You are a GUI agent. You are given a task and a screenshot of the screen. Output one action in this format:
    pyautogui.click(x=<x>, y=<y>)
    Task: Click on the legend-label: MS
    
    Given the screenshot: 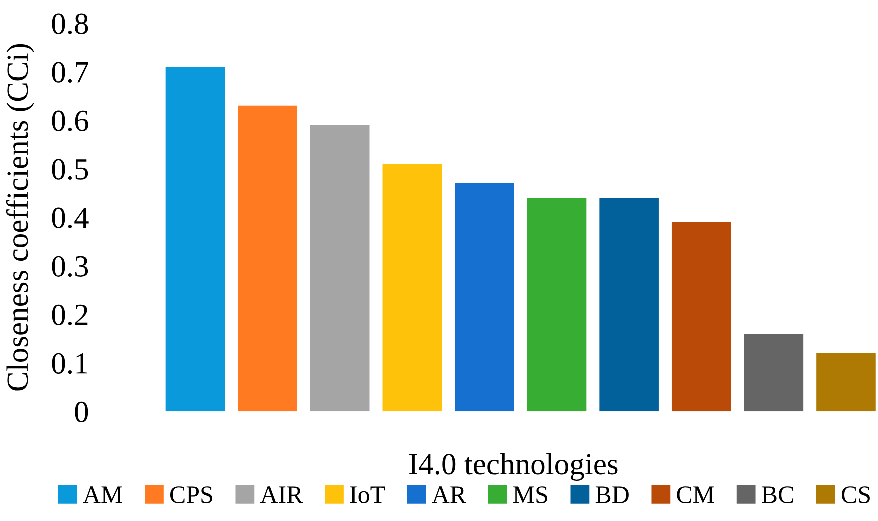 What is the action you would take?
    pyautogui.click(x=531, y=495)
    